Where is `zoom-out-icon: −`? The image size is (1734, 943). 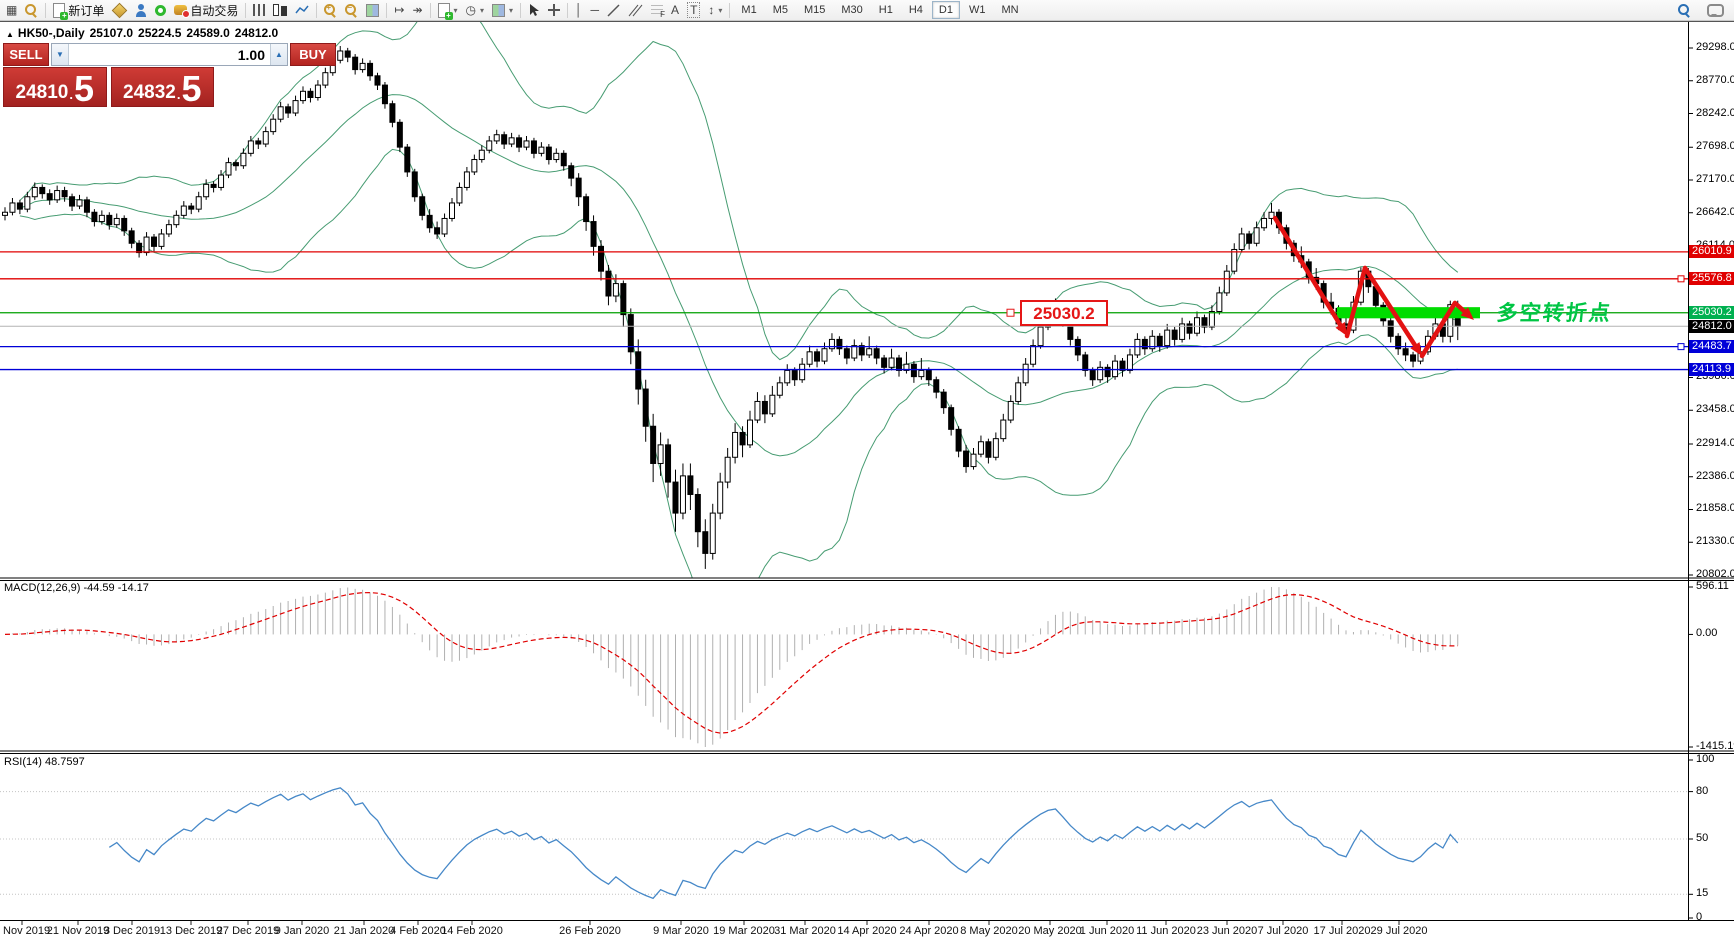
zoom-out-icon: − is located at coordinates (351, 10).